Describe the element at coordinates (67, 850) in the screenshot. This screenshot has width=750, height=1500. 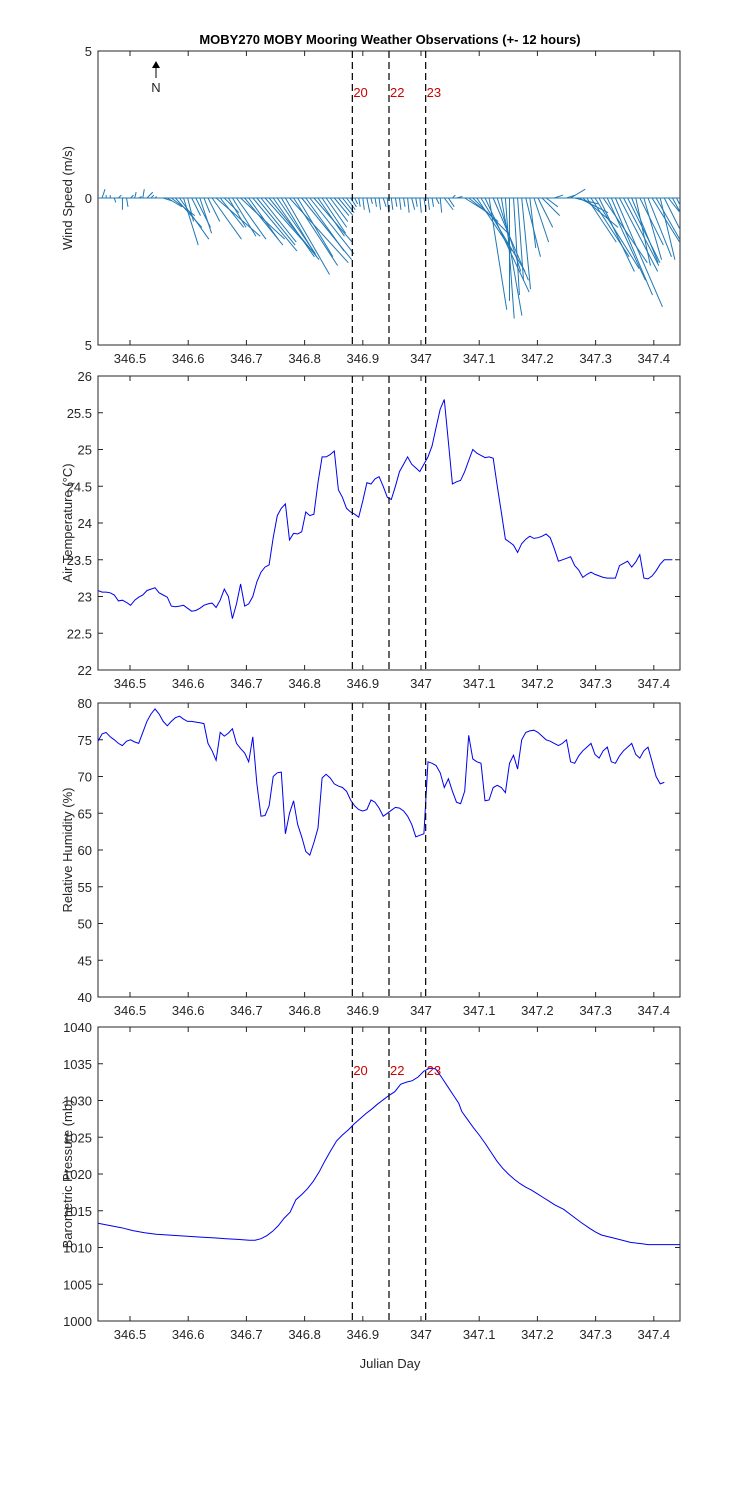
I see `y-axis-label: Relative Humidity (%)` at that location.